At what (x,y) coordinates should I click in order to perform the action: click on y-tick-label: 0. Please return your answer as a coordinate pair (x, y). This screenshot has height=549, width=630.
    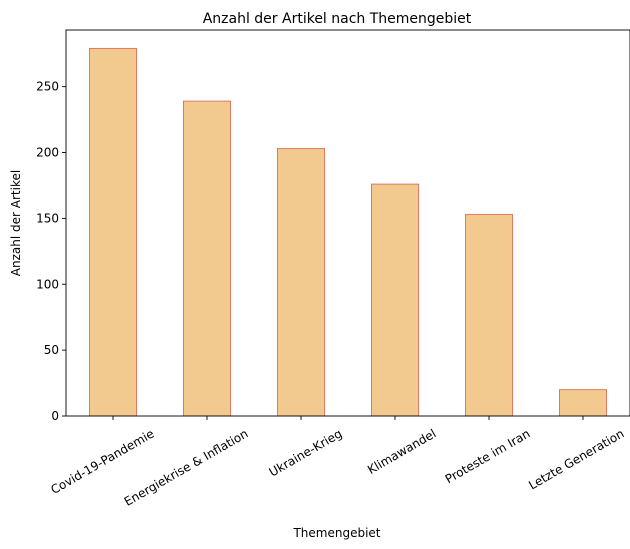
    Looking at the image, I should click on (55, 416).